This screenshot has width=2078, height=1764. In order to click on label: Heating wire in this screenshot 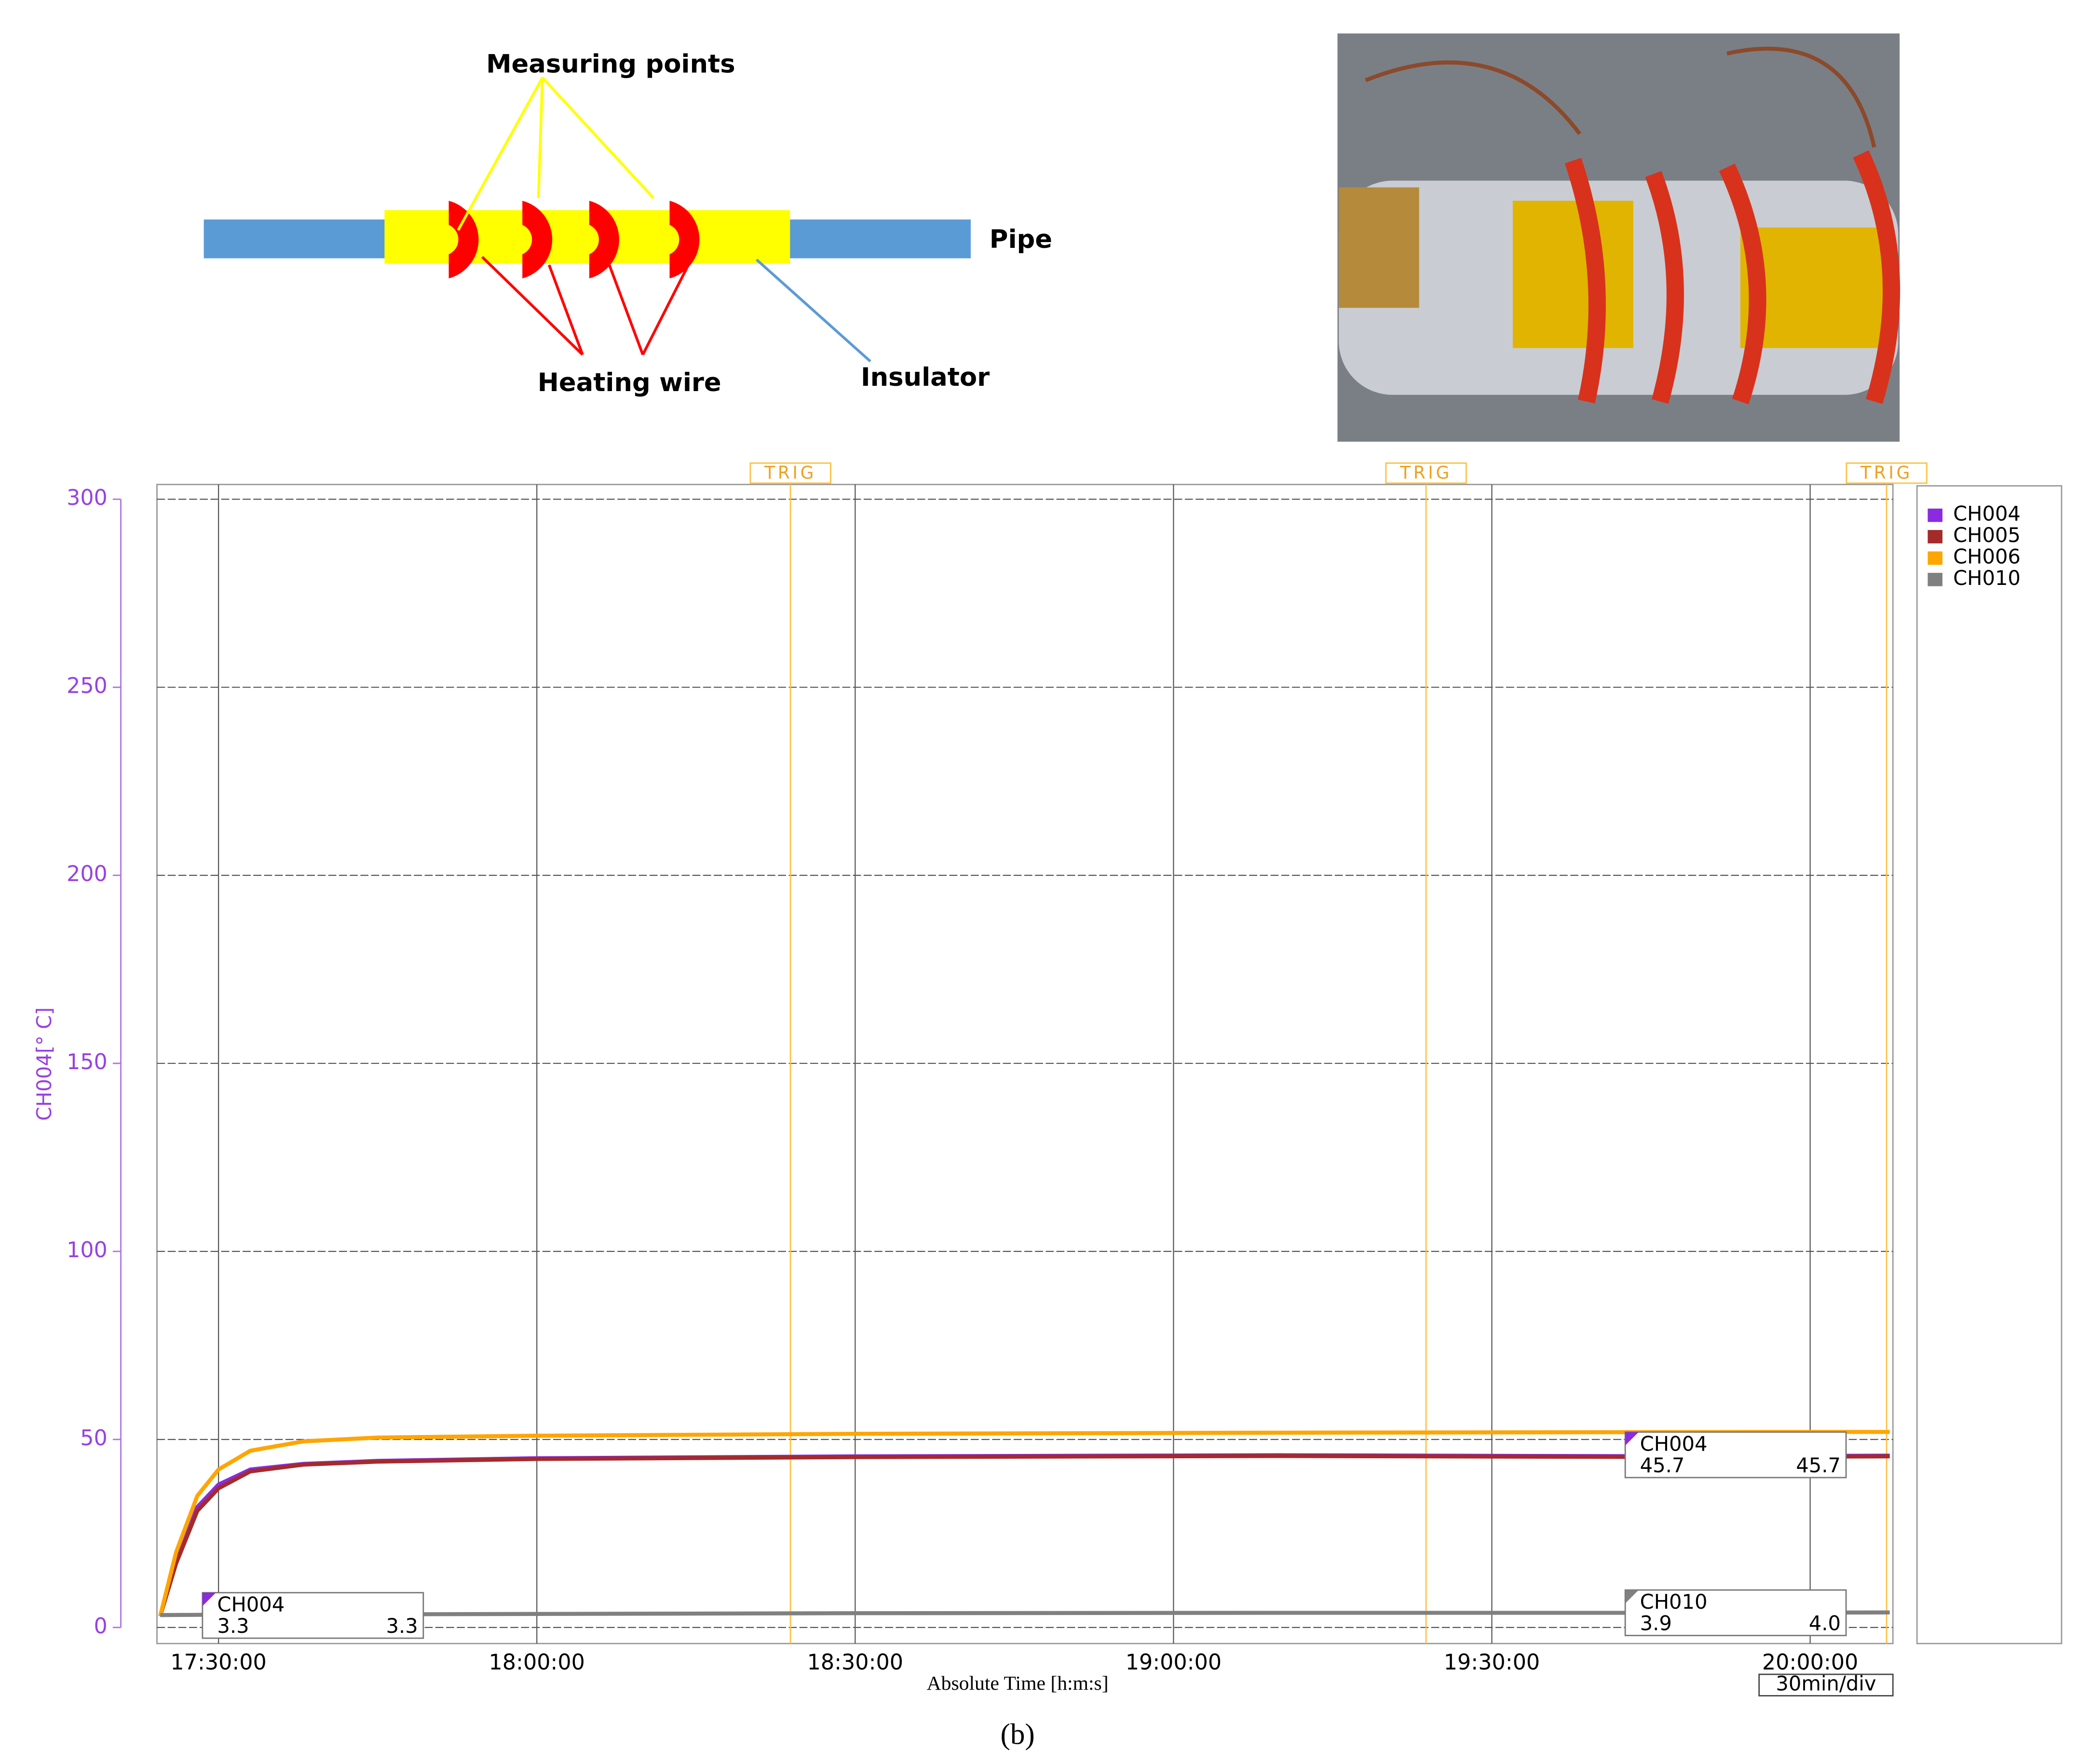, I will do `click(629, 382)`.